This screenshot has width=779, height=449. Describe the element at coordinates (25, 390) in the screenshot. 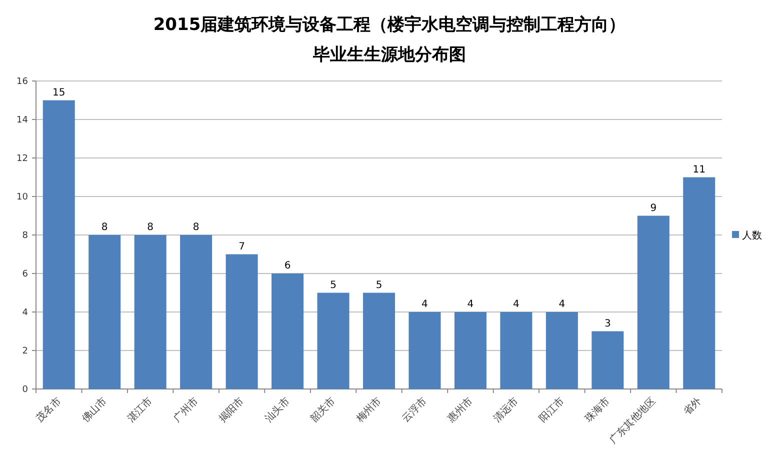

I see `y-tick-label: 0` at that location.